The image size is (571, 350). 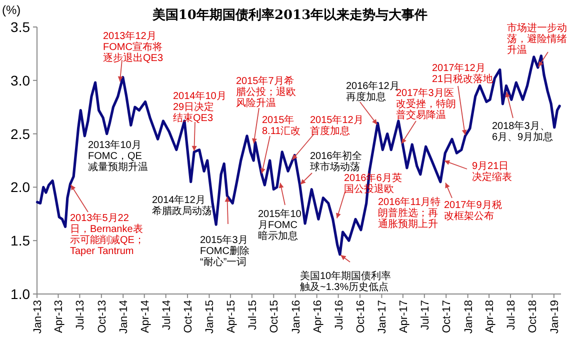 What do you see at coordinates (318, 317) in the screenshot?
I see `x-tick-label: Apr-16` at bounding box center [318, 317].